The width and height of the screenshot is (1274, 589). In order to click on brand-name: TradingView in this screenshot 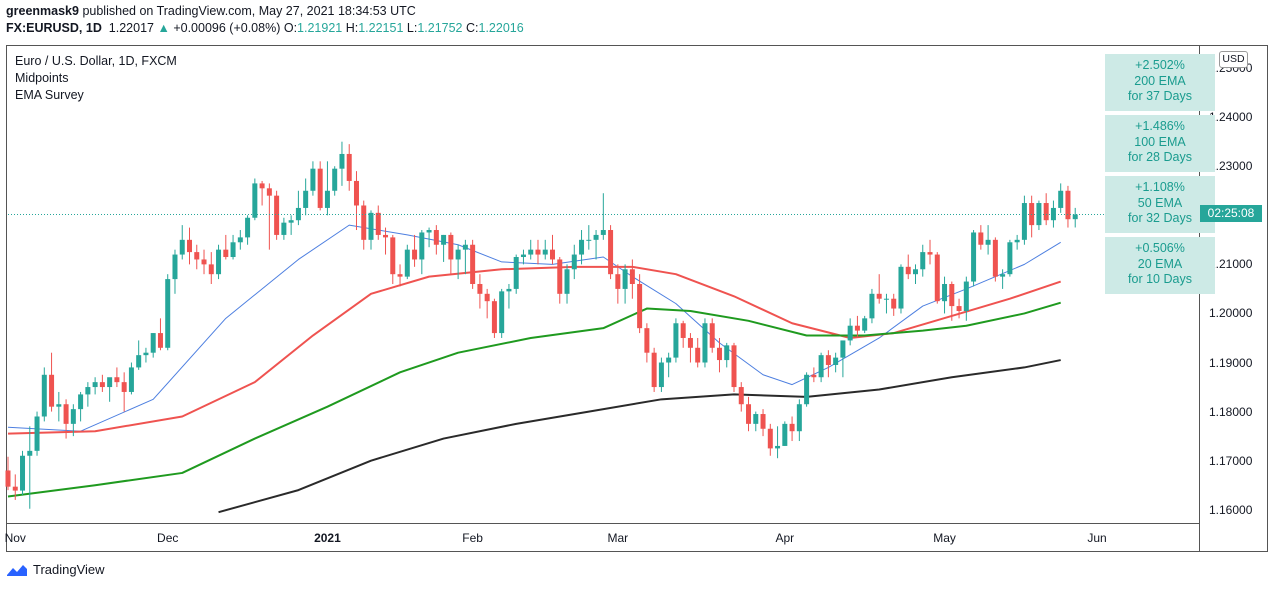, I will do `click(69, 569)`.